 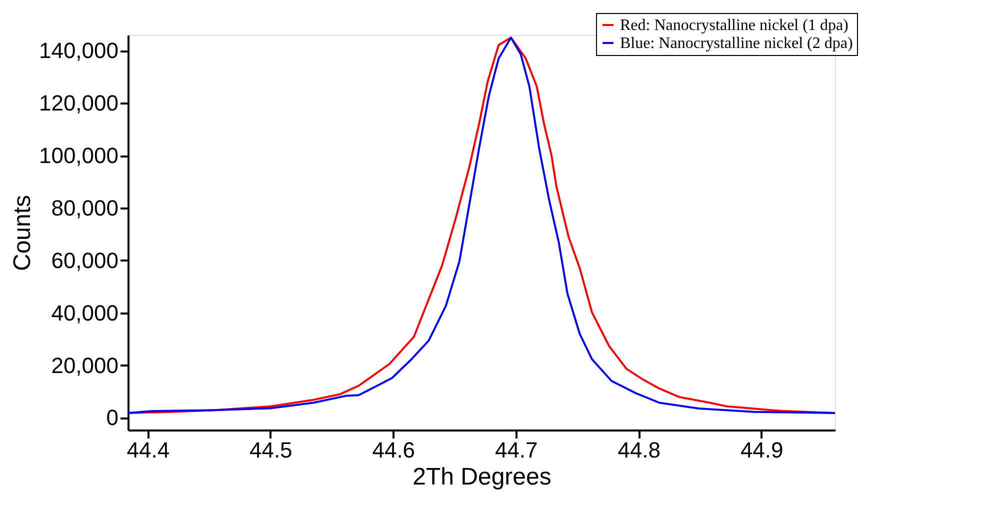 I want to click on y-tick-label: 100,000, so click(x=78, y=155).